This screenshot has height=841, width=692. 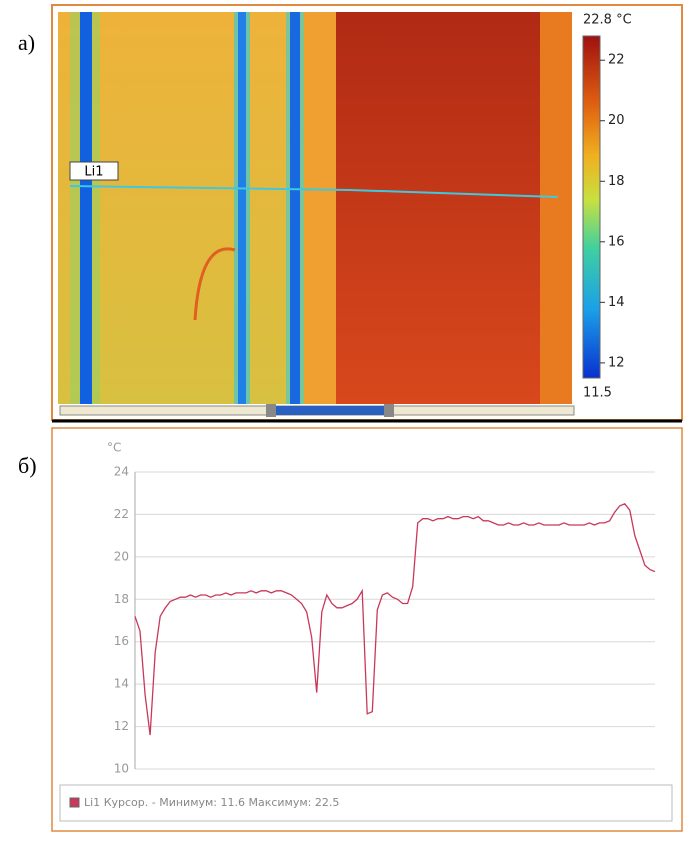 What do you see at coordinates (26, 42) in the screenshot?
I see `panel-label: а)` at bounding box center [26, 42].